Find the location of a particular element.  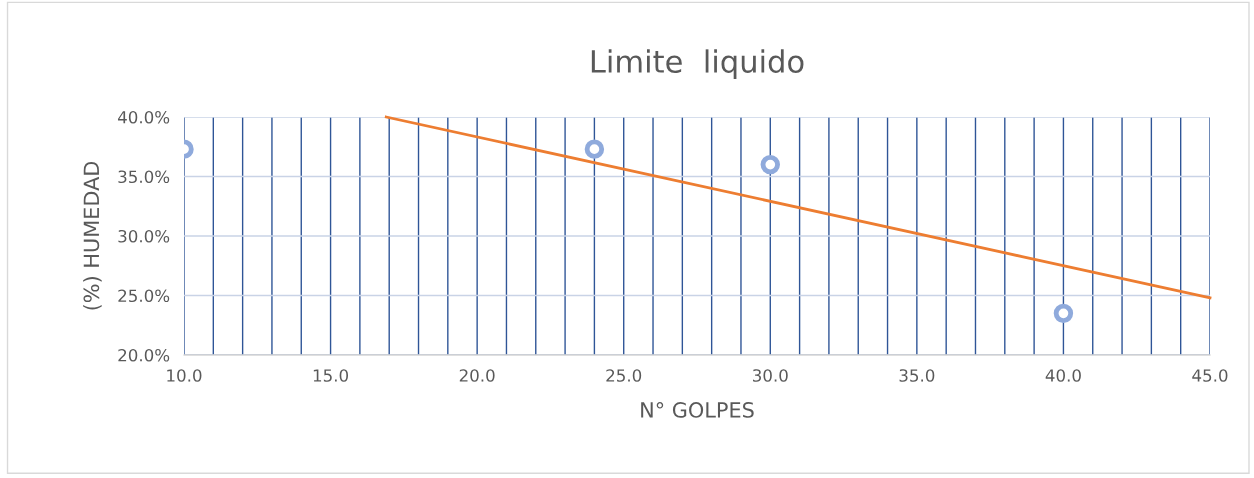

y-tick-label: 25.0% is located at coordinates (144, 296).